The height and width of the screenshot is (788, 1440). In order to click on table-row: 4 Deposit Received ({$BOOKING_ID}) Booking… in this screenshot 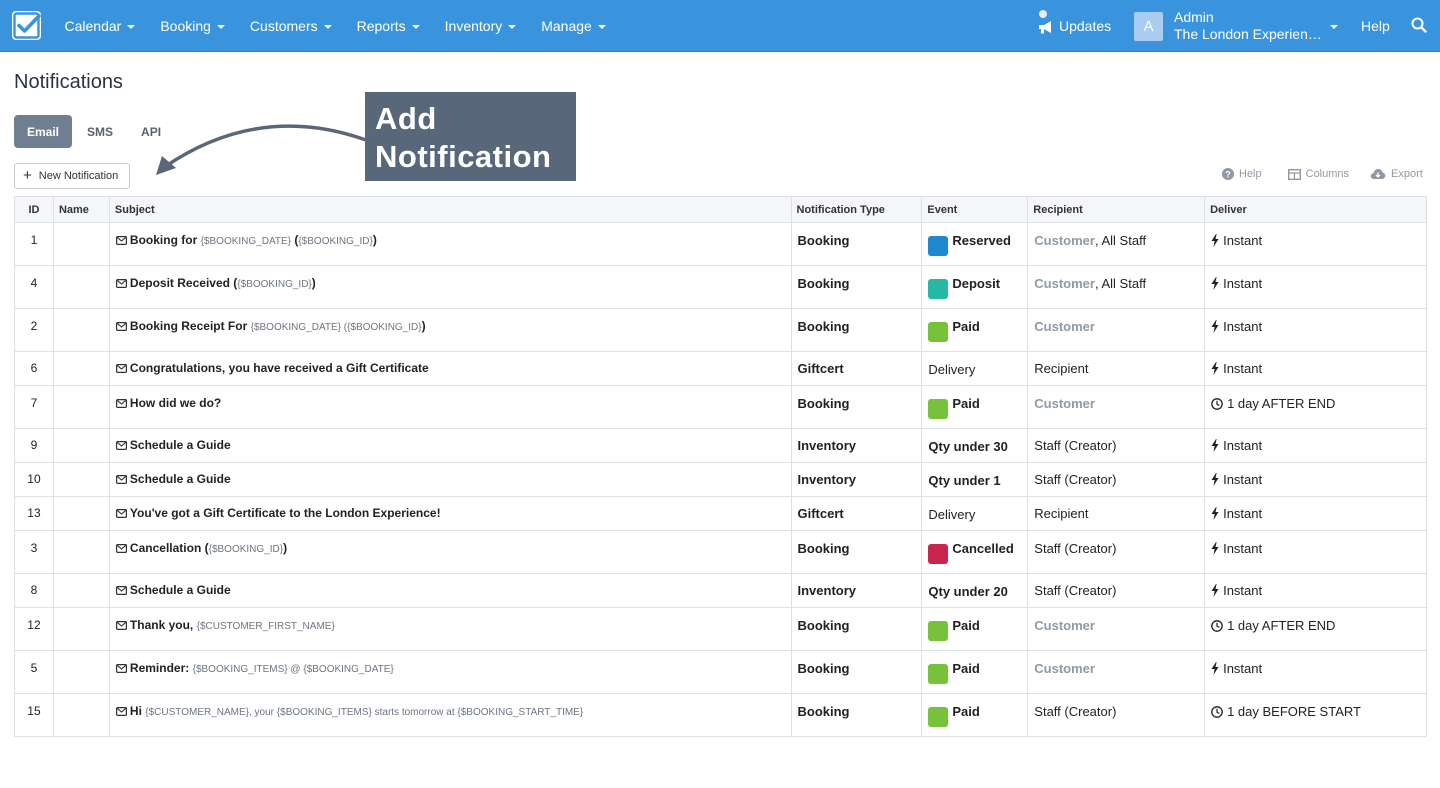, I will do `click(720, 287)`.